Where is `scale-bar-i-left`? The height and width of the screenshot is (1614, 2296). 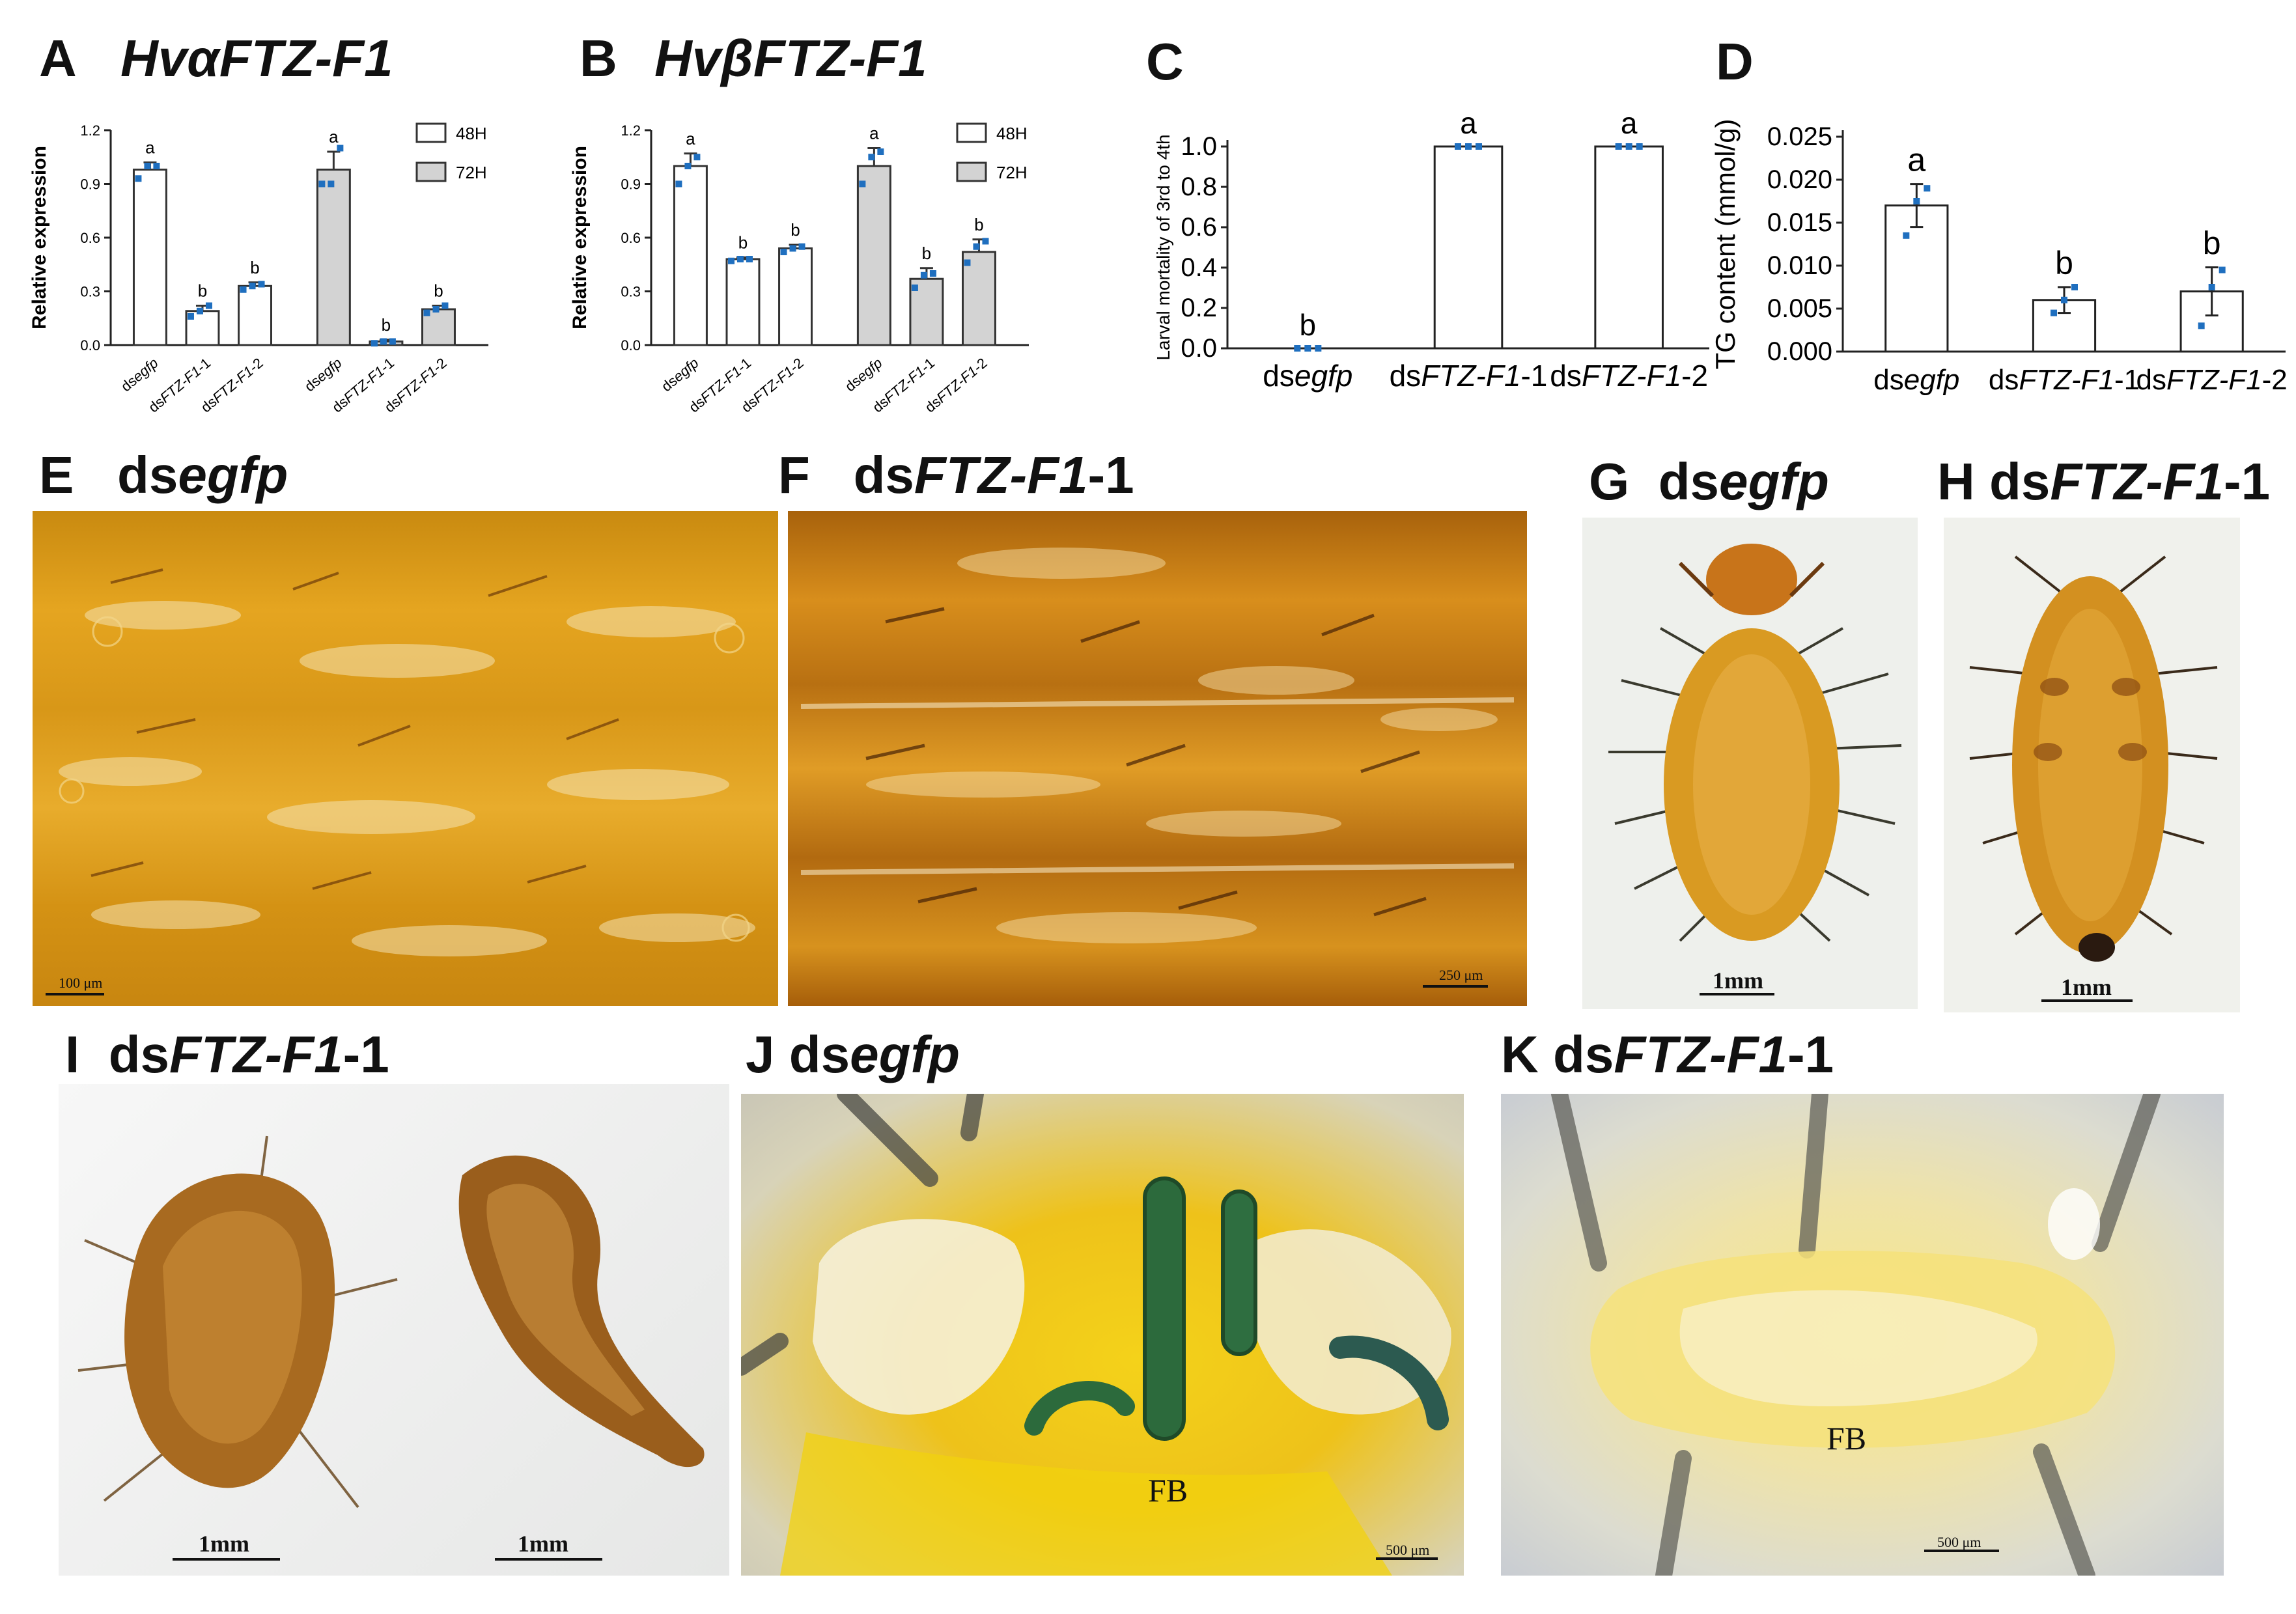 scale-bar-i-left is located at coordinates (227, 1559).